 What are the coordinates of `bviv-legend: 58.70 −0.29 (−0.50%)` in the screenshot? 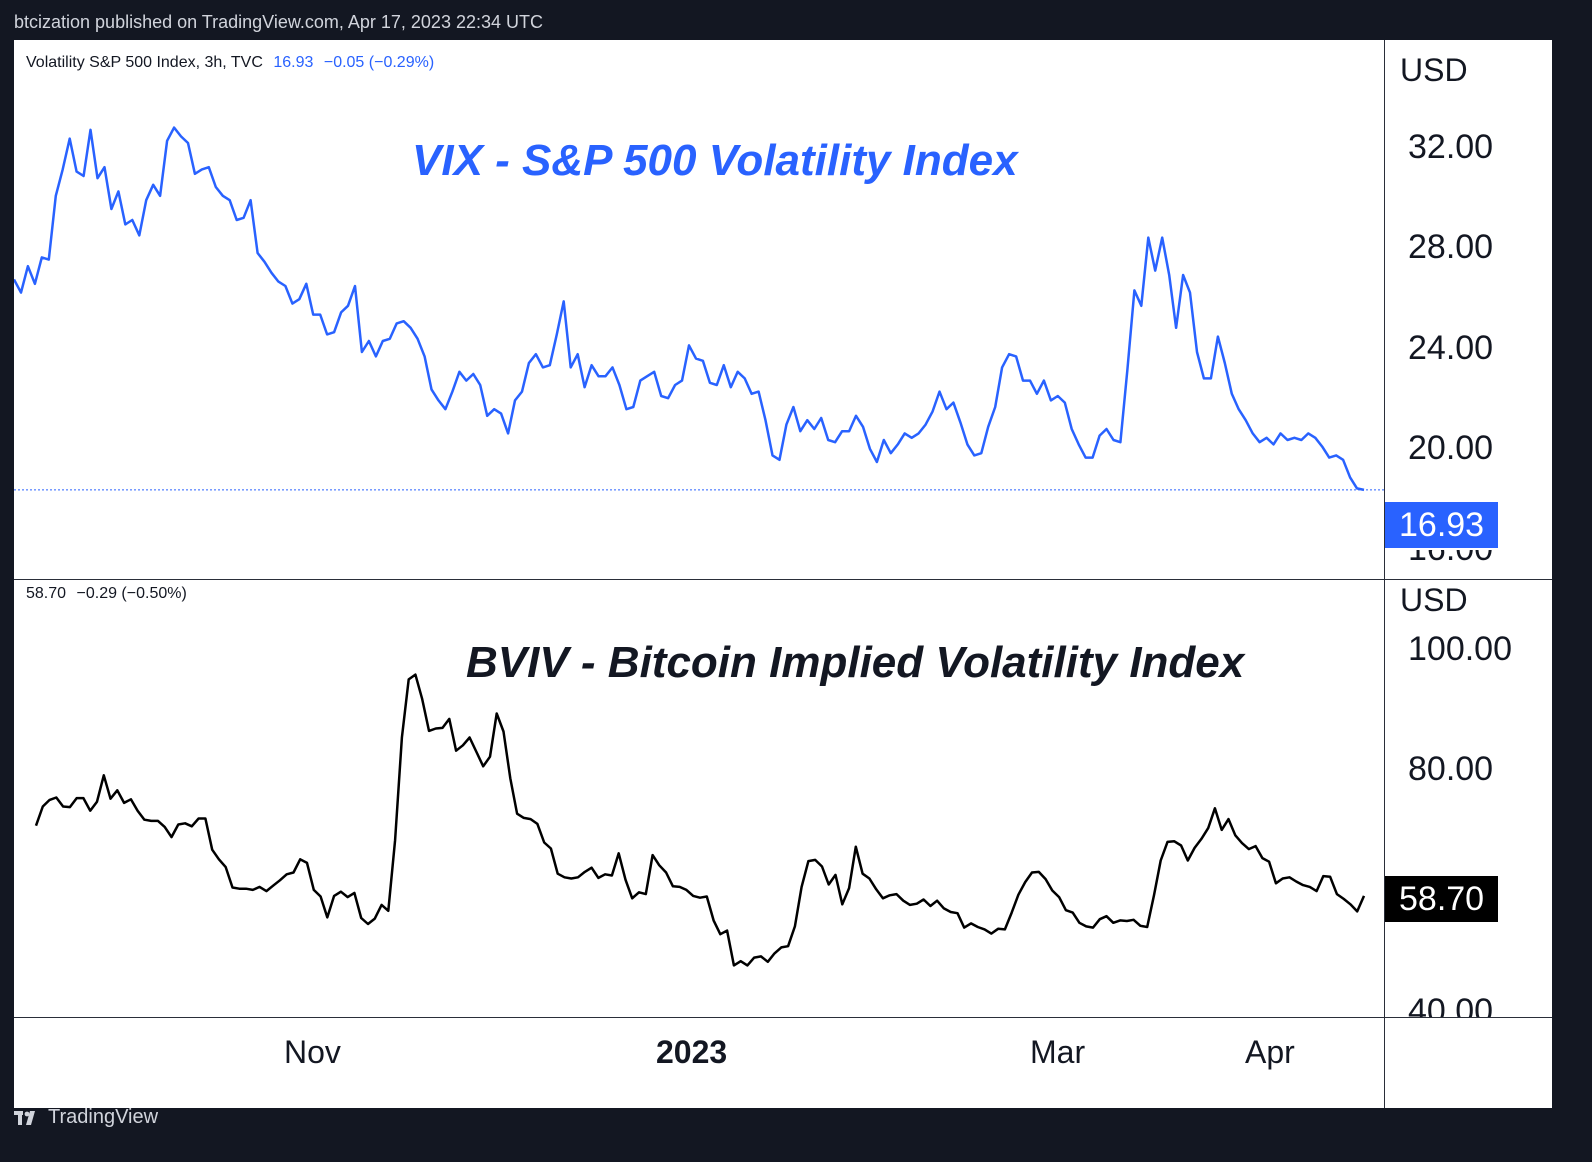 It's located at (106, 594).